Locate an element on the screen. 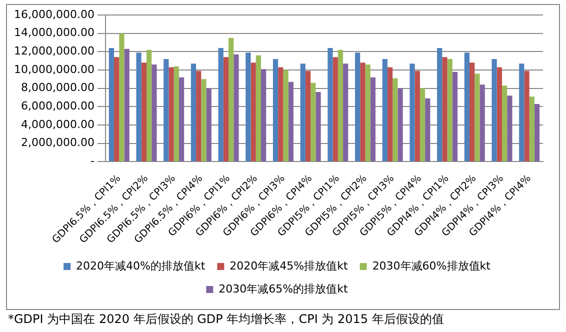 The width and height of the screenshot is (566, 332). y-tick-label: 16,000,000.00 is located at coordinates (54, 14).